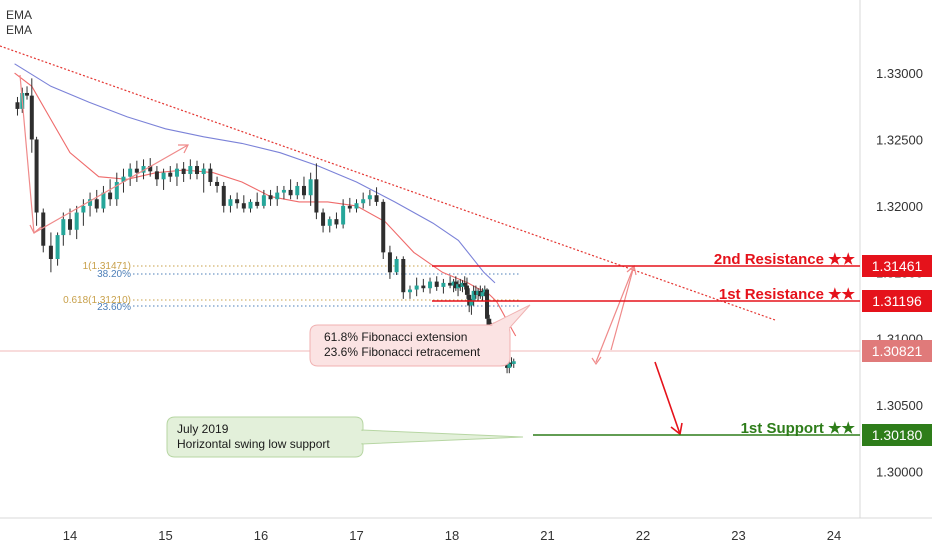 This screenshot has width=932, height=550. What do you see at coordinates (97, 300) in the screenshot?
I see `fib-label-618: 0.618(1.31210)` at bounding box center [97, 300].